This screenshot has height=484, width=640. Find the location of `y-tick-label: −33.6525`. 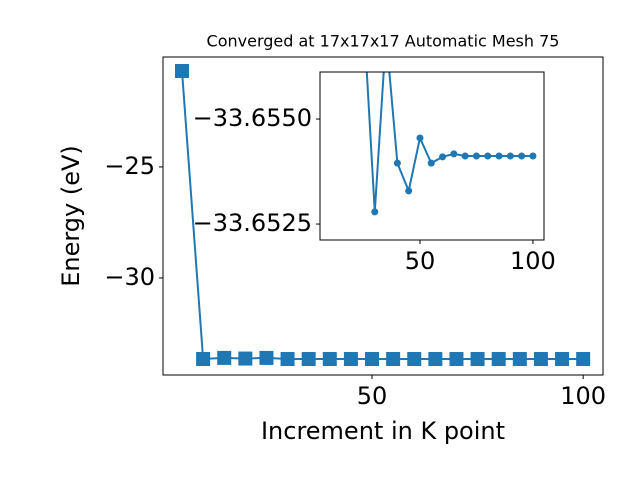

y-tick-label: −33.6525 is located at coordinates (252, 223).